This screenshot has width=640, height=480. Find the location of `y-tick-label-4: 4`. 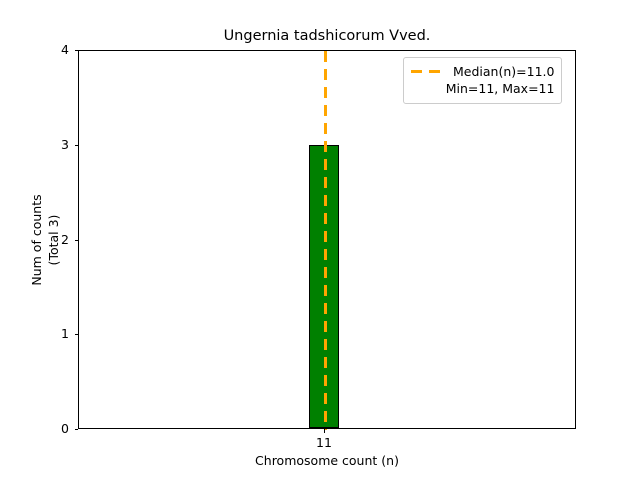

y-tick-label-4: 4 is located at coordinates (65, 49).